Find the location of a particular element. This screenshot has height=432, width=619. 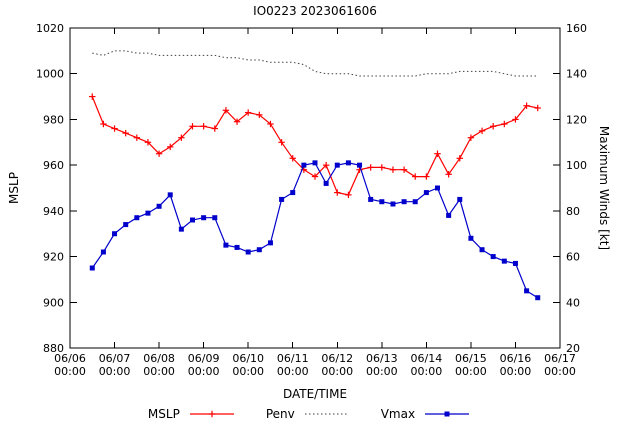

svg-text: 1000 is located at coordinates (50, 74).